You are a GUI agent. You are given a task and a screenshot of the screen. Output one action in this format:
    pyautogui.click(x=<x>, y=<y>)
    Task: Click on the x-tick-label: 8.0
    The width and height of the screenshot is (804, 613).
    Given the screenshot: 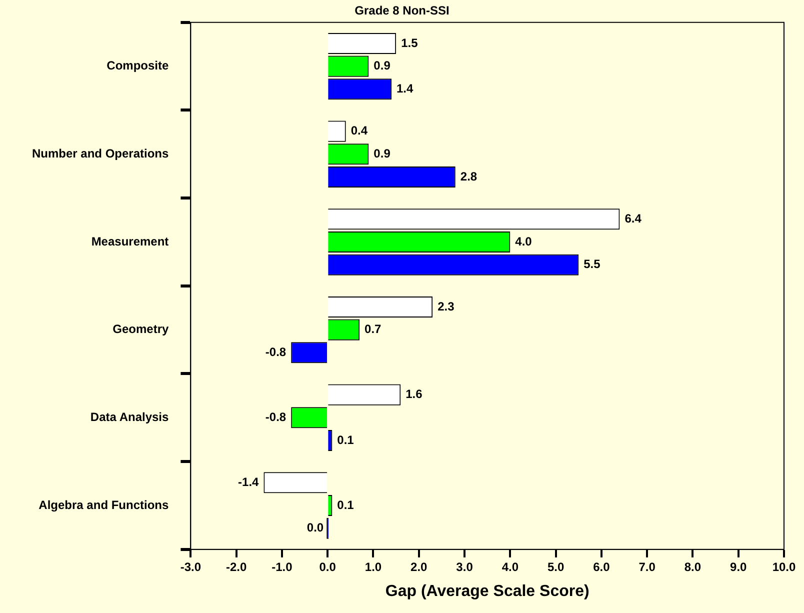 What is the action you would take?
    pyautogui.click(x=693, y=567)
    